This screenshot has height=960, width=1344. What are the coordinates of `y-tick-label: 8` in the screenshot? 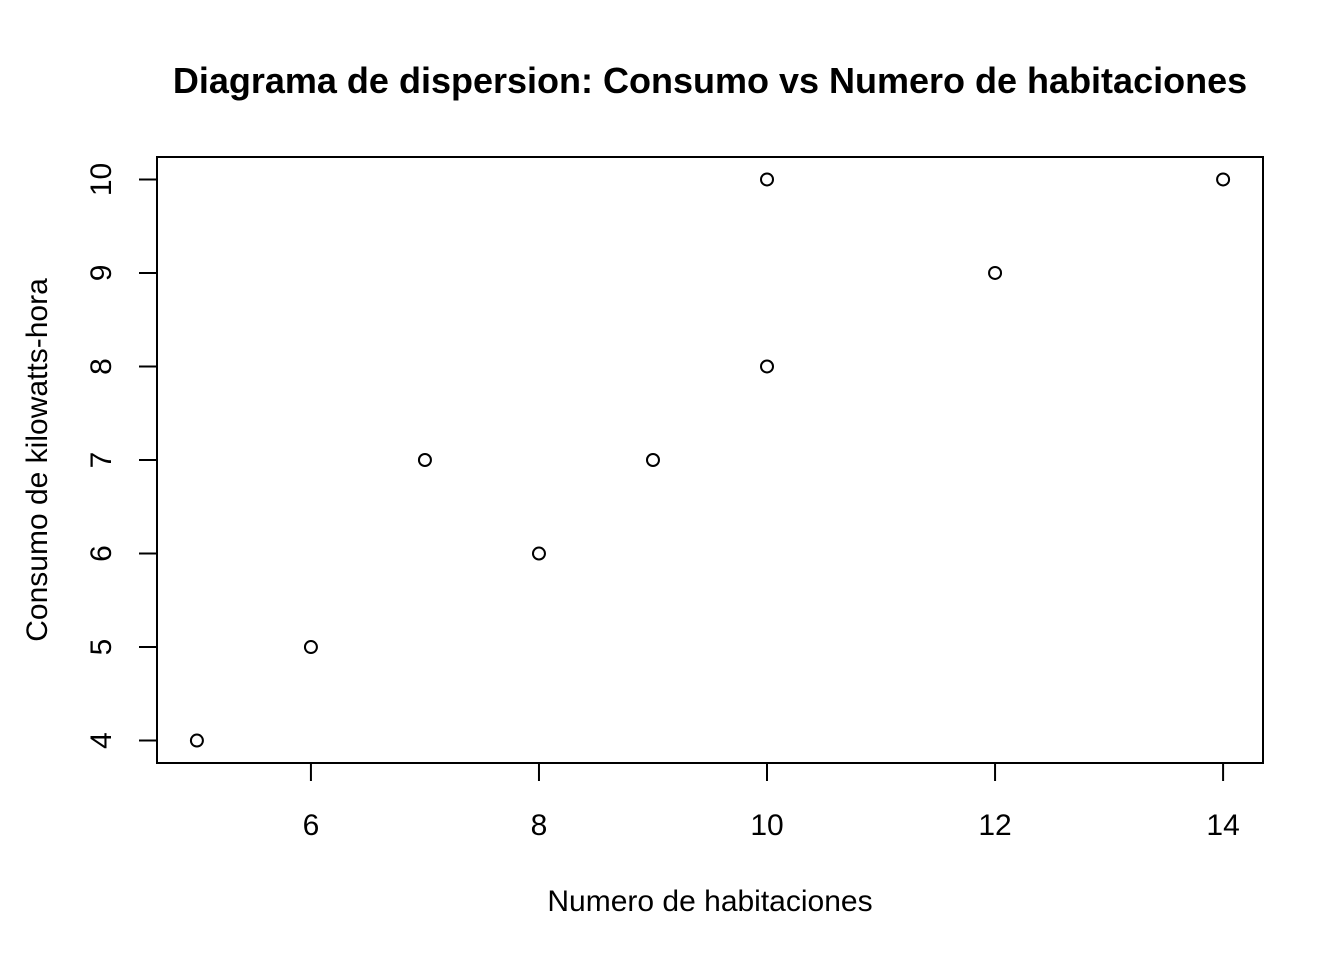 It's located at (101, 366).